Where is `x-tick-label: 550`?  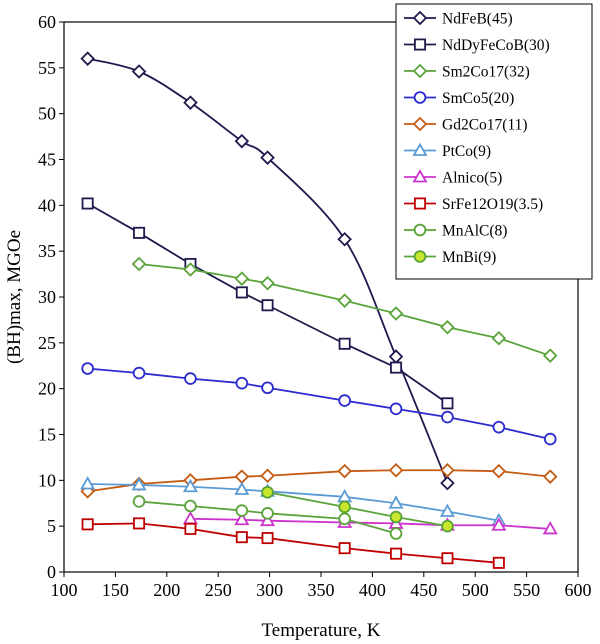
x-tick-label: 550 is located at coordinates (526, 590).